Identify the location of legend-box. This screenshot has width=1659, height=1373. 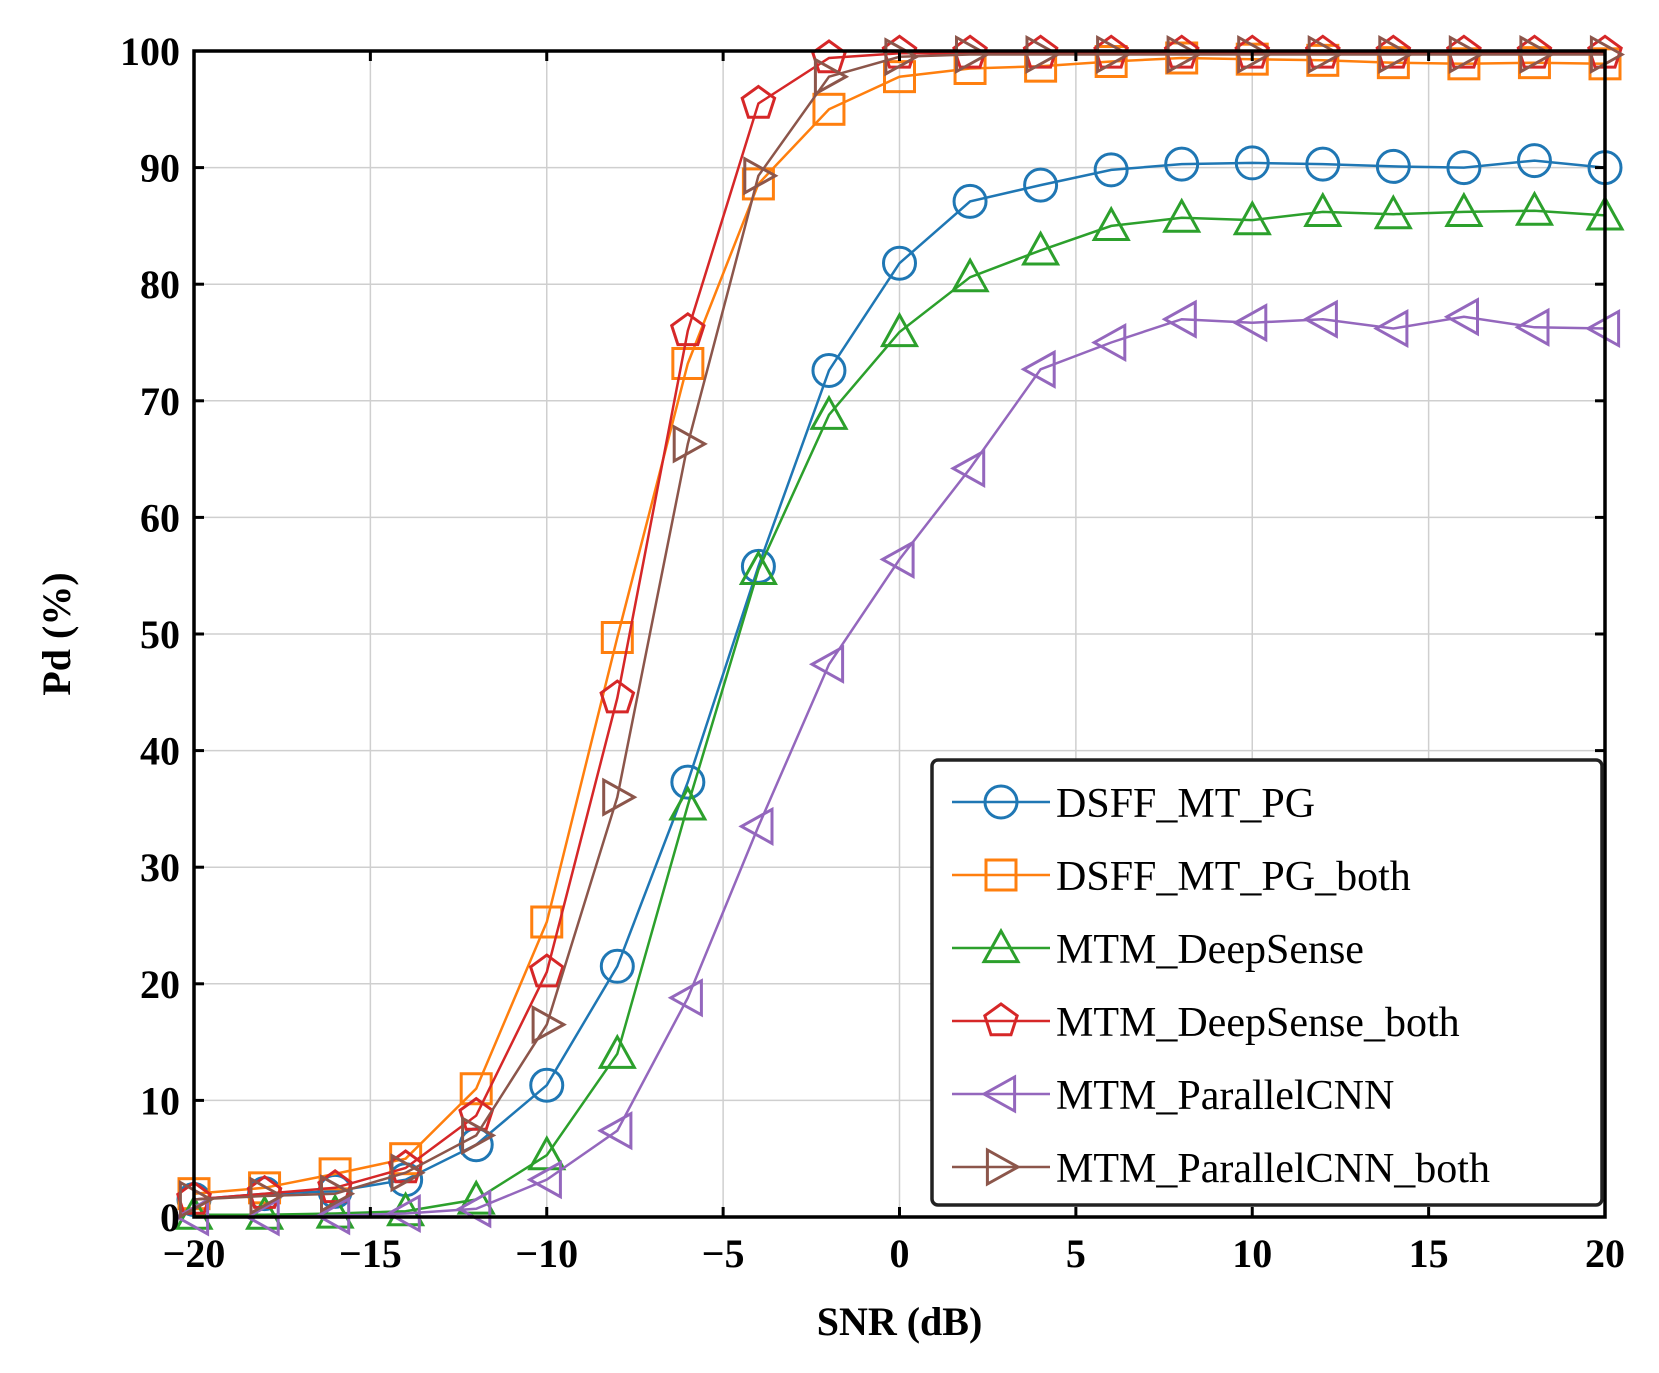
(1267, 982).